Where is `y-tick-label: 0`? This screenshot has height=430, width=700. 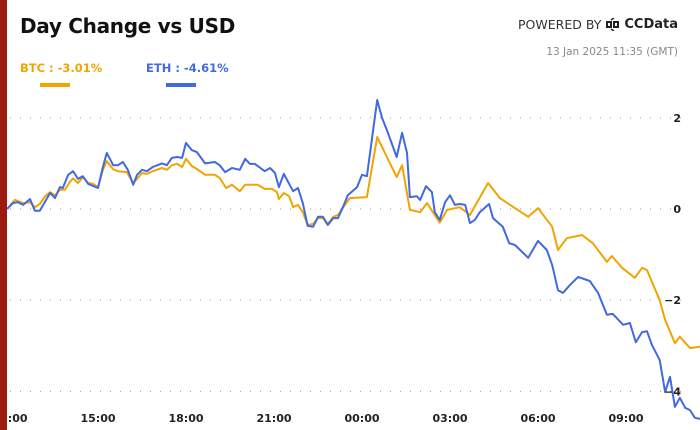
y-tick-label: 0 is located at coordinates (677, 209).